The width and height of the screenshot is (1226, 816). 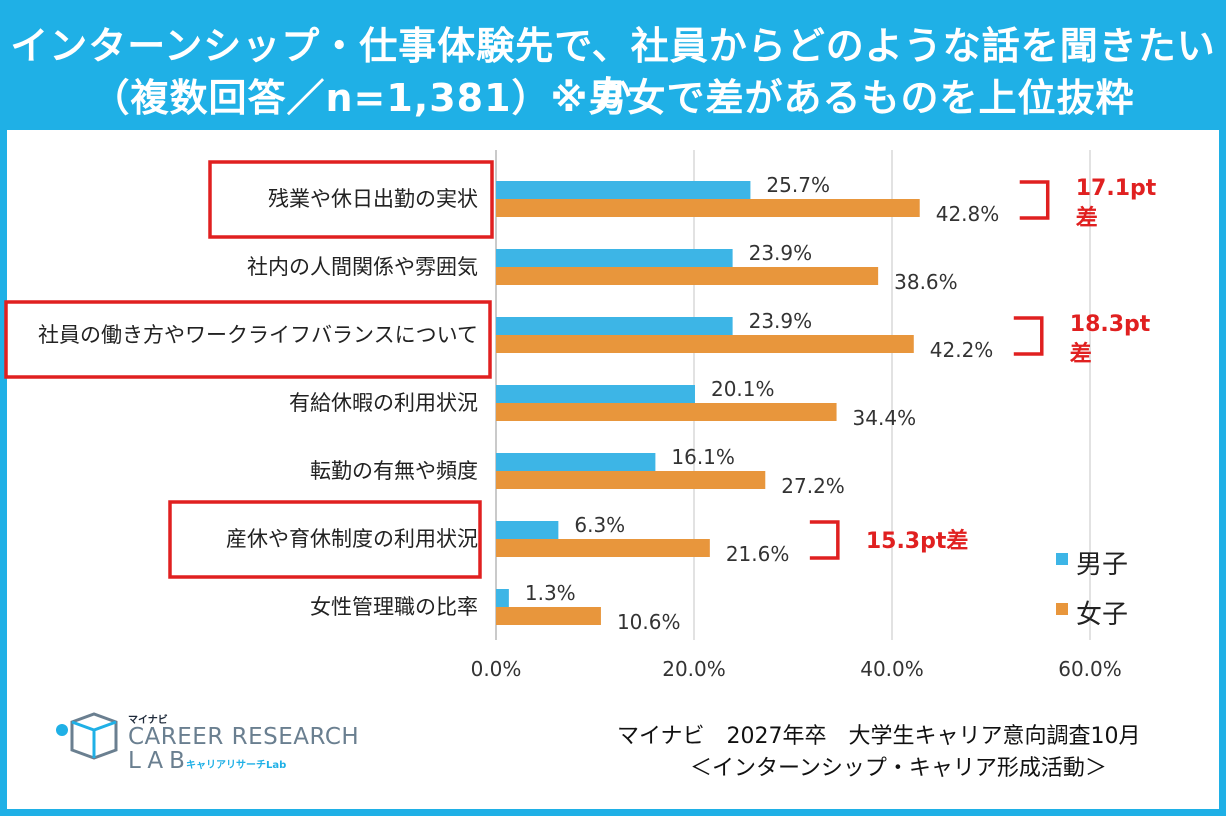 I want to click on data-label-male: 25.7%, so click(x=798, y=185).